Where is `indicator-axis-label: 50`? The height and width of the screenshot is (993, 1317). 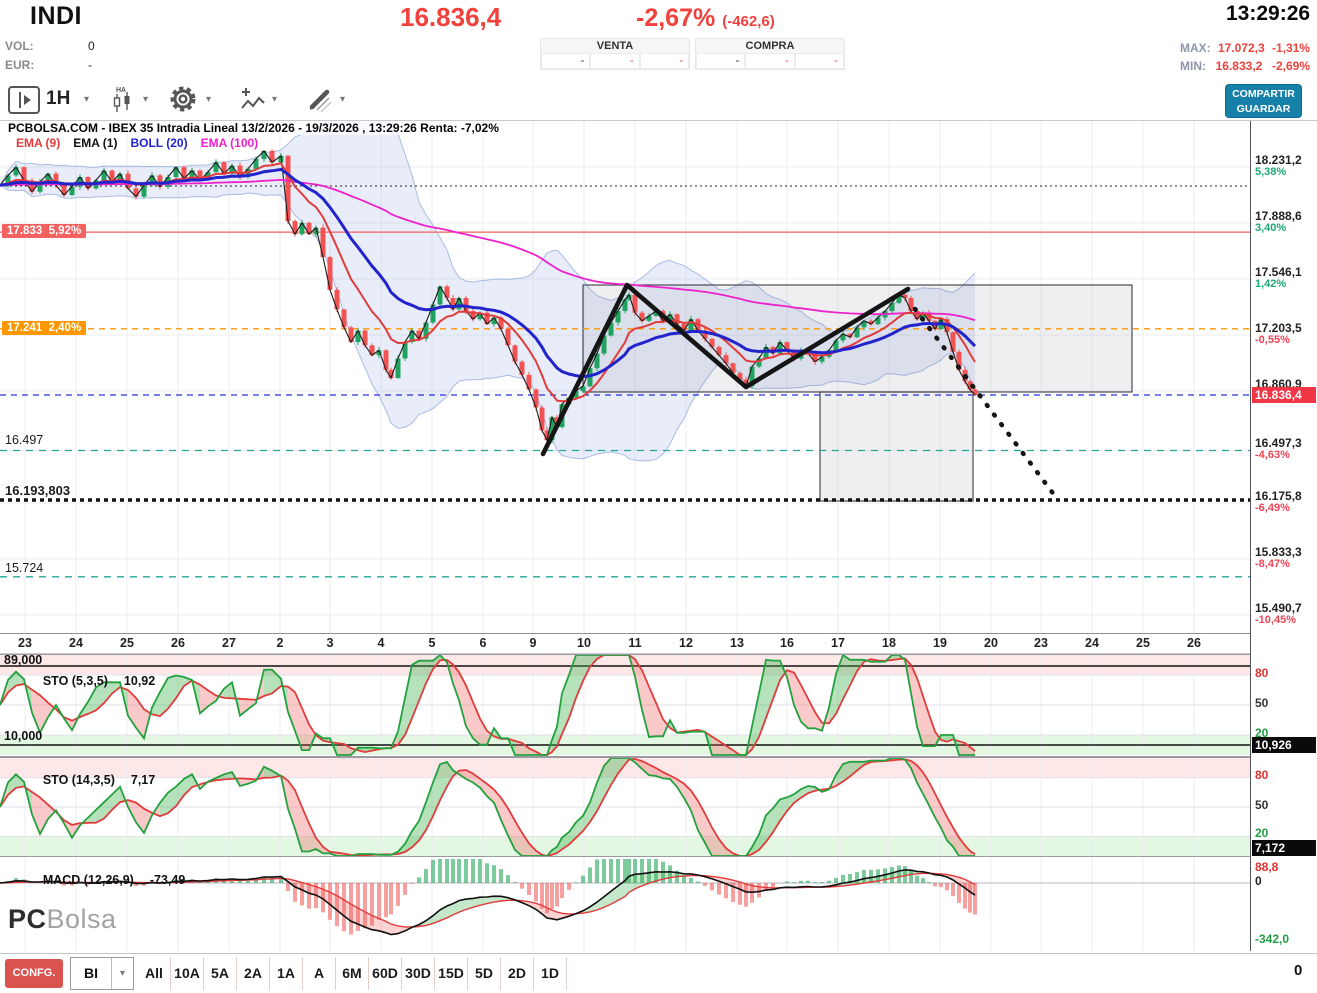
indicator-axis-label: 50 is located at coordinates (1262, 703).